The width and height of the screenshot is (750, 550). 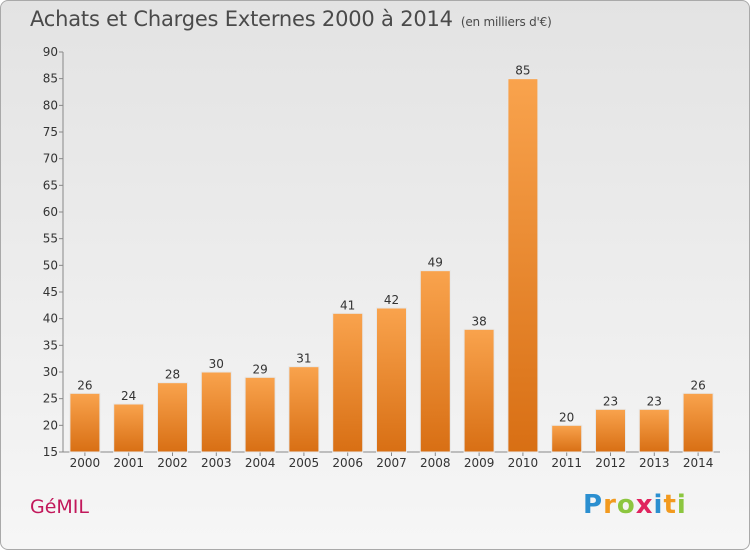 I want to click on logo-letter: r, so click(x=610, y=505).